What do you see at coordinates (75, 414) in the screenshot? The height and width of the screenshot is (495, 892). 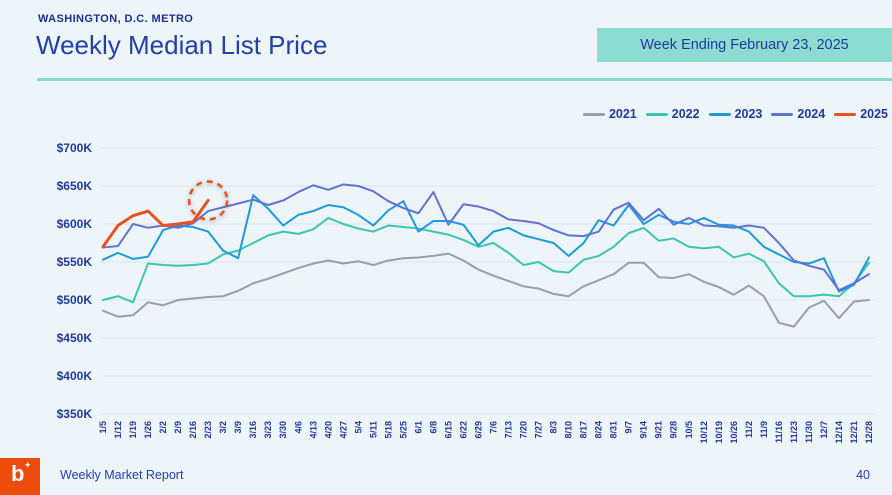 I see `y-axis-tick-label: $350K` at bounding box center [75, 414].